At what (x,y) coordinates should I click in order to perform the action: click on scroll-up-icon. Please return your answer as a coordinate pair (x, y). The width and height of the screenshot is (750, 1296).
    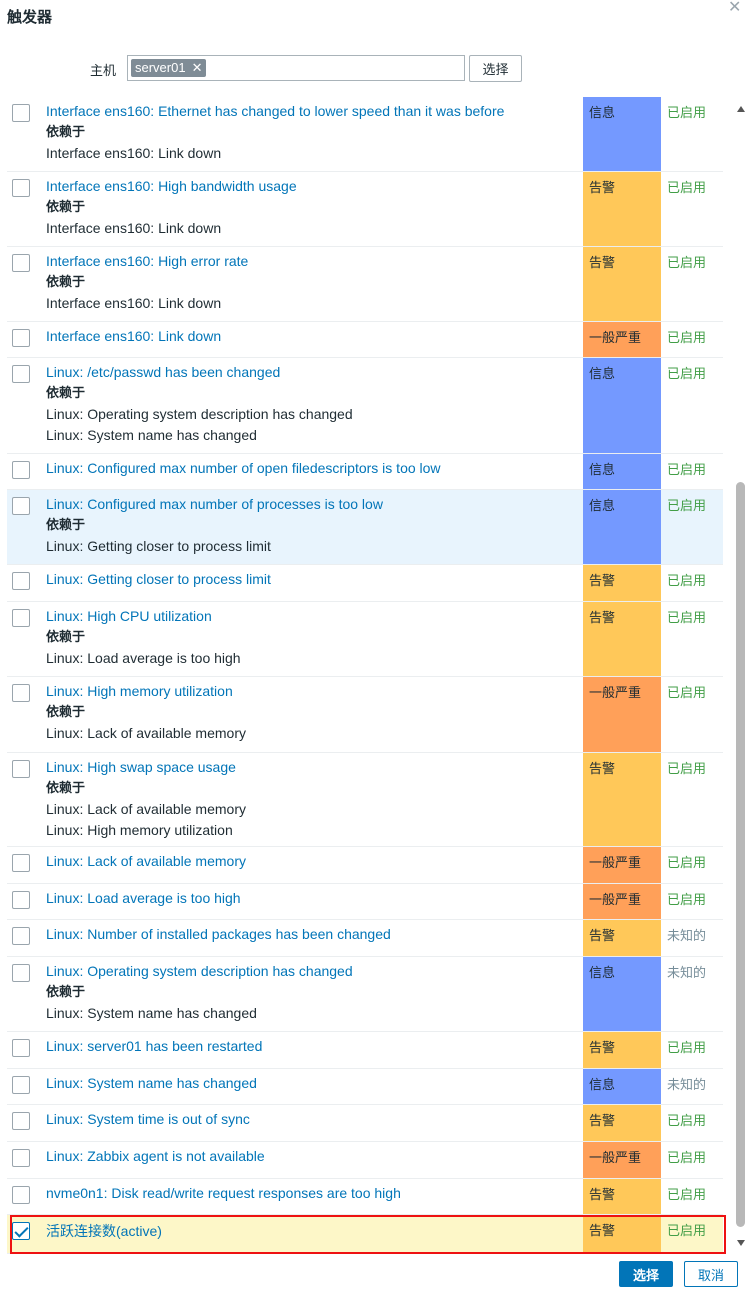
    Looking at the image, I should click on (741, 109).